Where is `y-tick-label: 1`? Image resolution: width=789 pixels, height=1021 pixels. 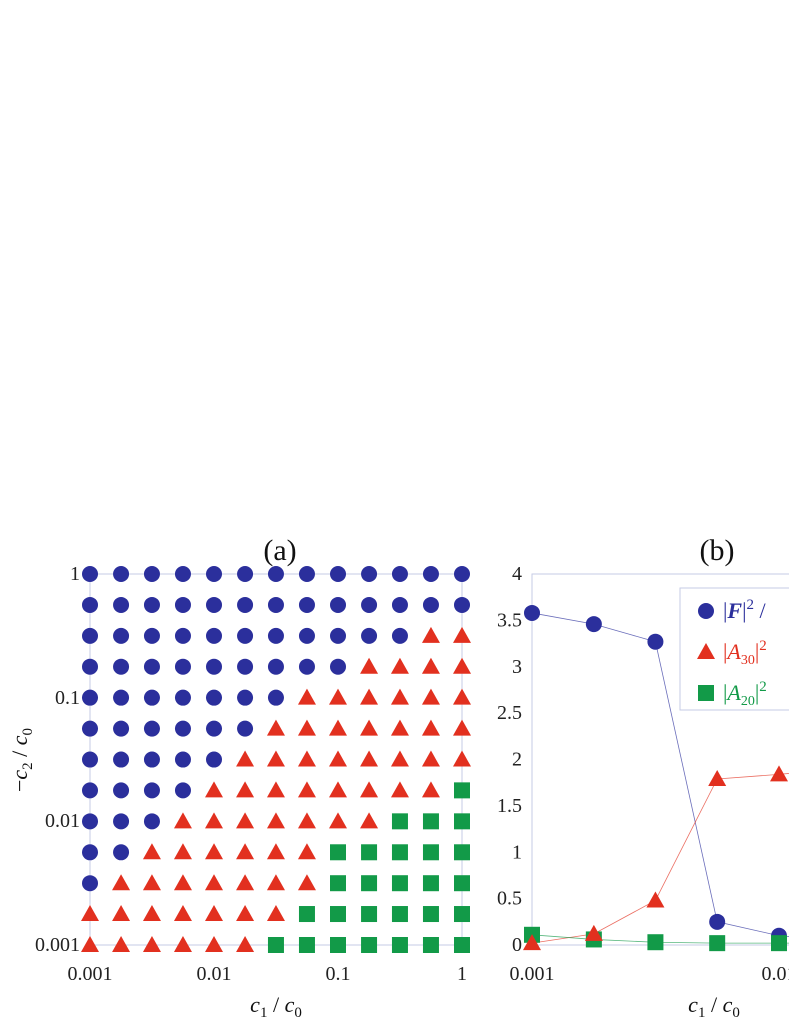
y-tick-label: 1 is located at coordinates (517, 852).